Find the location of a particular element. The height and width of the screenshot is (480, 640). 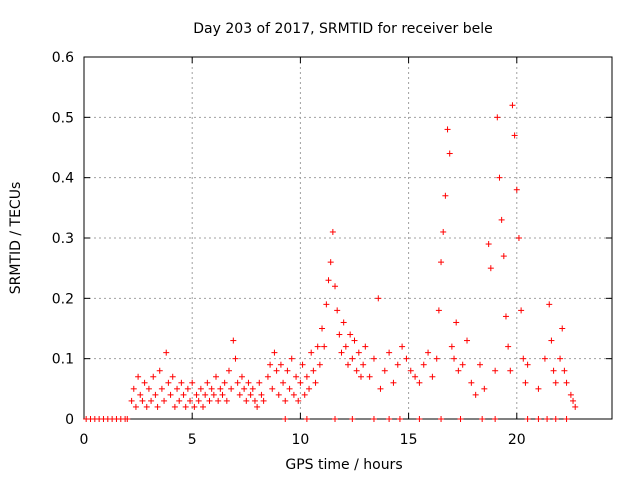

x-tick-label: 15 is located at coordinates (409, 440).